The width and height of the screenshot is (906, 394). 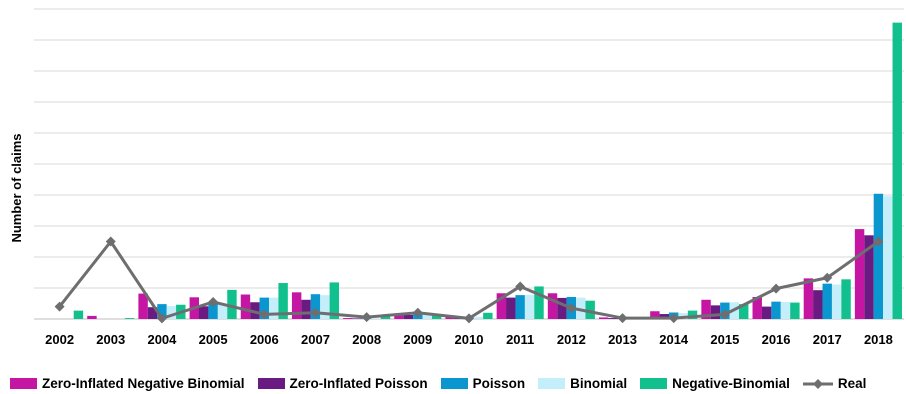 What do you see at coordinates (296, 305) in the screenshot?
I see `bar-zero-inflated-negative-binomial-2007` at bounding box center [296, 305].